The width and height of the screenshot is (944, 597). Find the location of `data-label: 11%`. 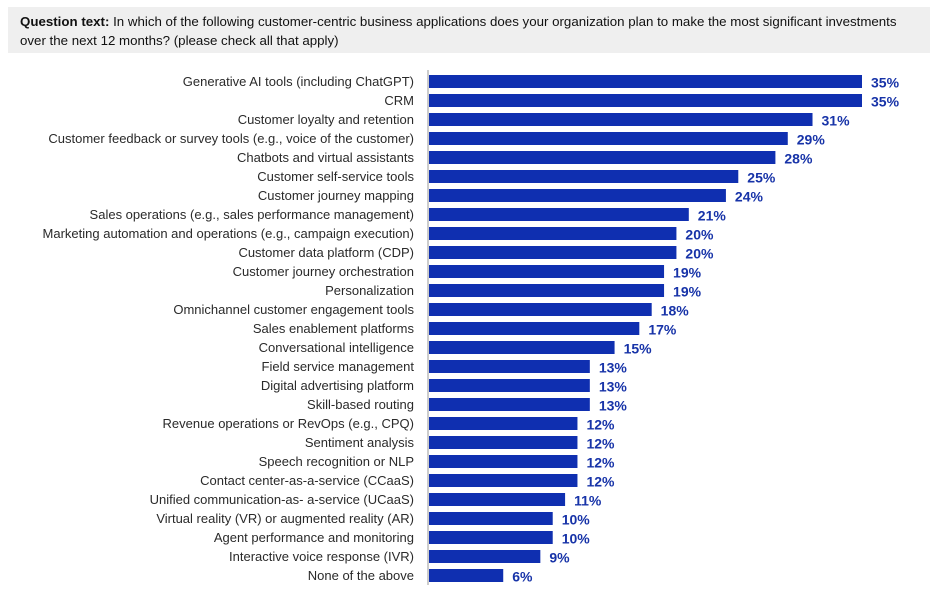

data-label: 11% is located at coordinates (588, 501).